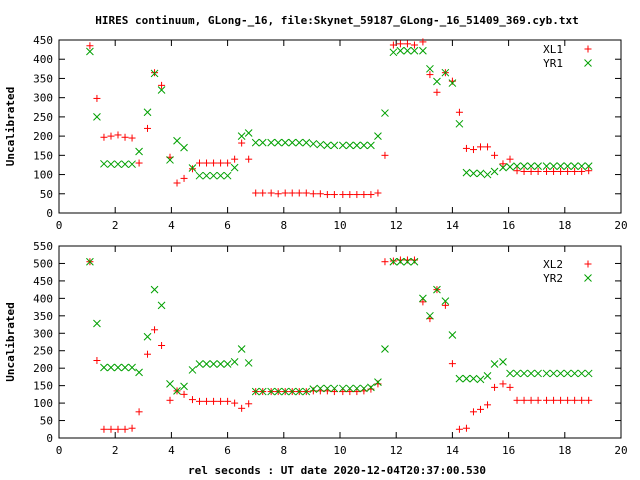 The height and width of the screenshot is (480, 640). What do you see at coordinates (43, 351) in the screenshot?
I see `y-tick-label: 250` at bounding box center [43, 351].